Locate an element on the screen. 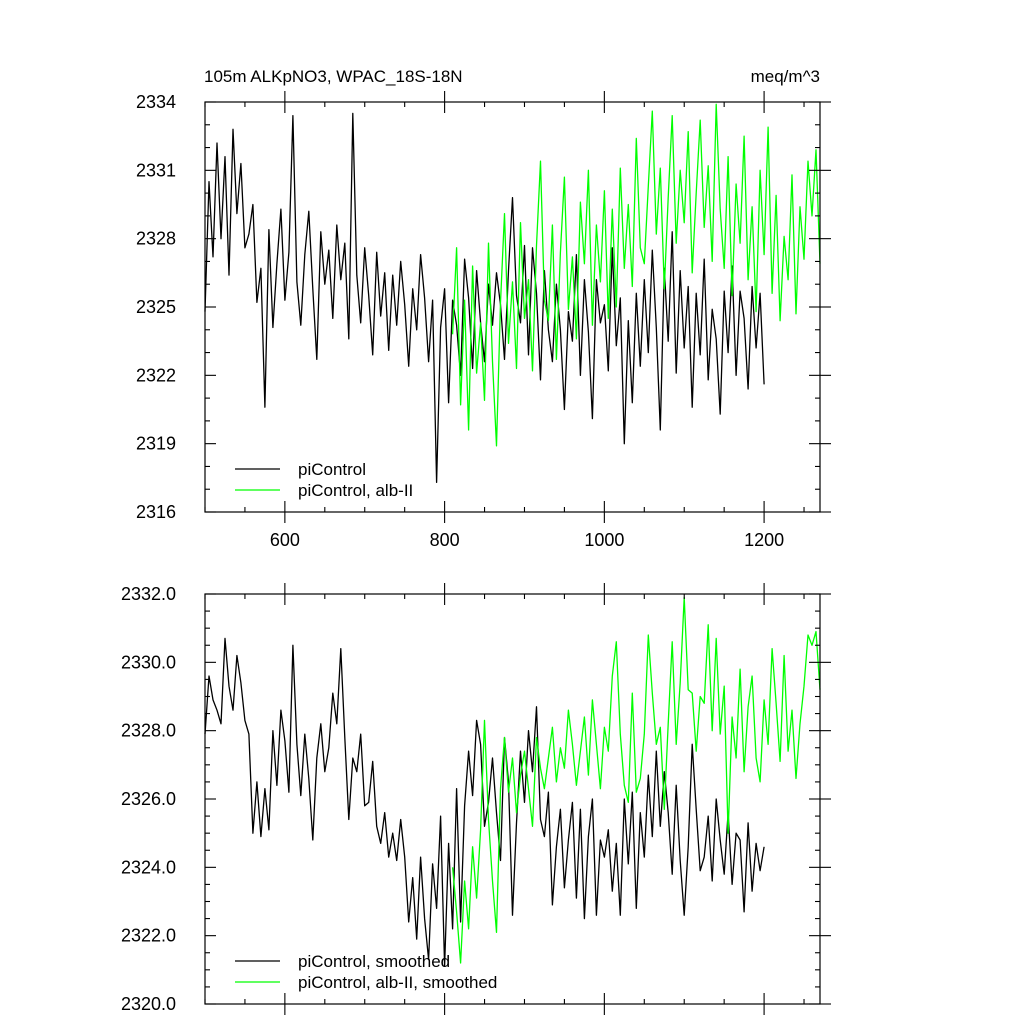 This screenshot has width=1024, height=1024. bottom-series-line-picontrol-alb-ii-smoothed is located at coordinates (636, 780).